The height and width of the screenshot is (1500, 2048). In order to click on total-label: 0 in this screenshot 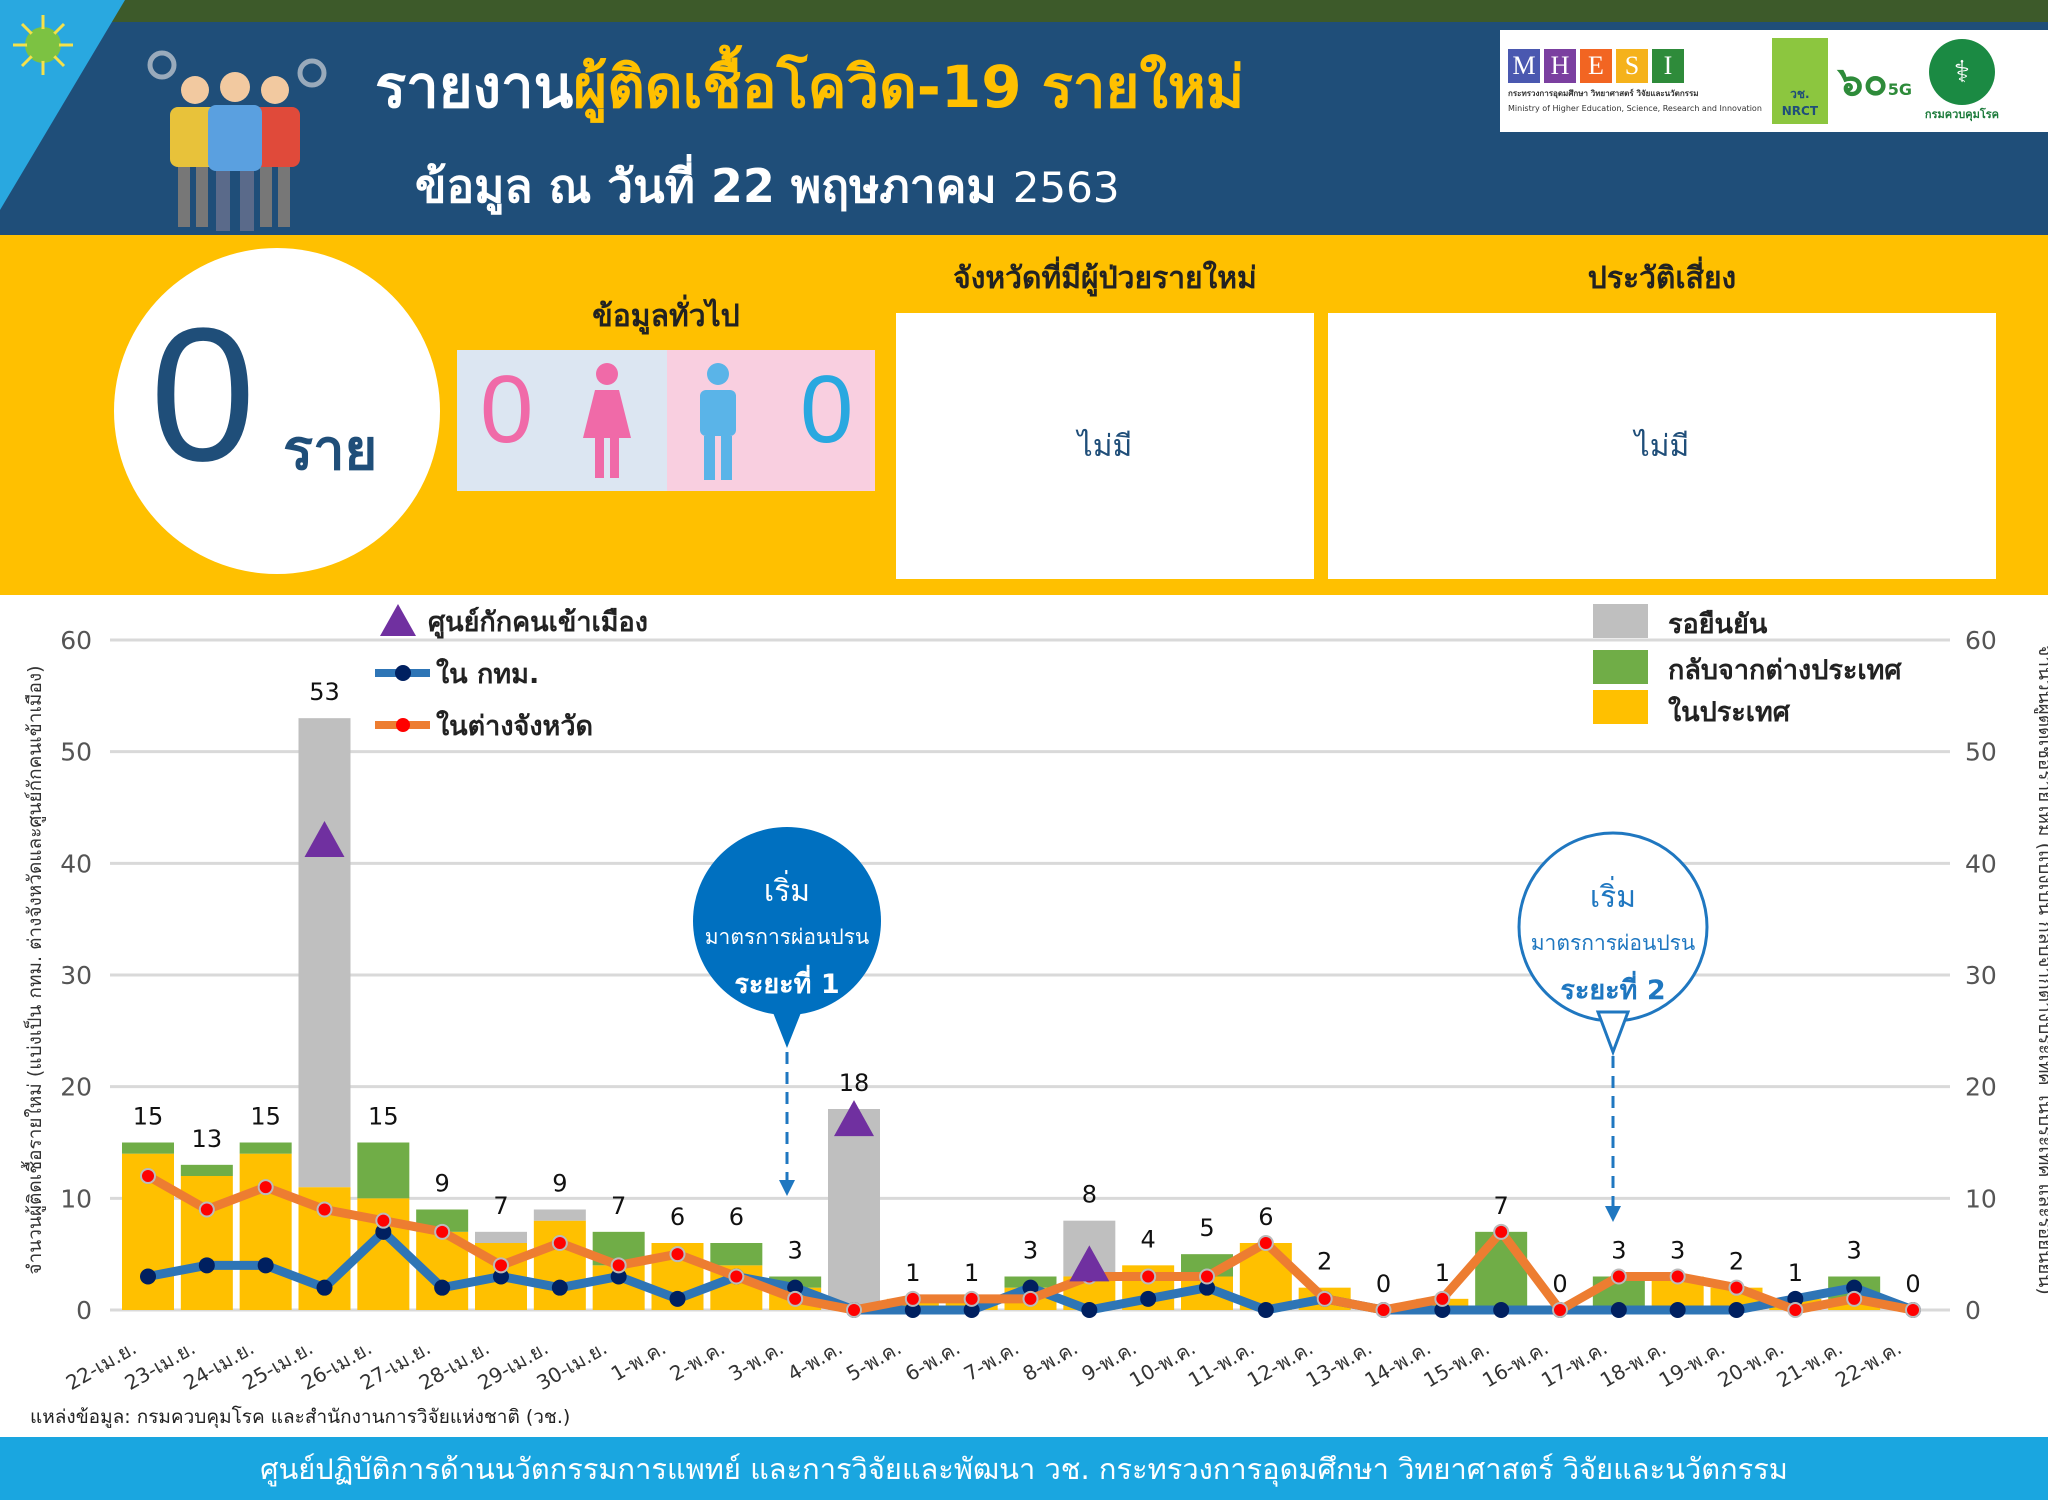, I will do `click(1559, 1284)`.